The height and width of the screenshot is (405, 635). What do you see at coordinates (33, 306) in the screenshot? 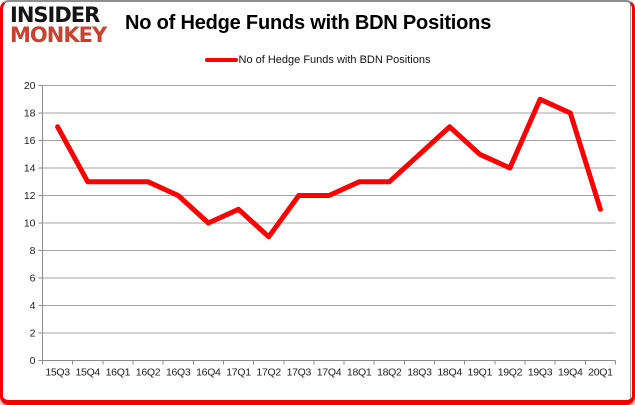
I see `y-tick-label: 4` at bounding box center [33, 306].